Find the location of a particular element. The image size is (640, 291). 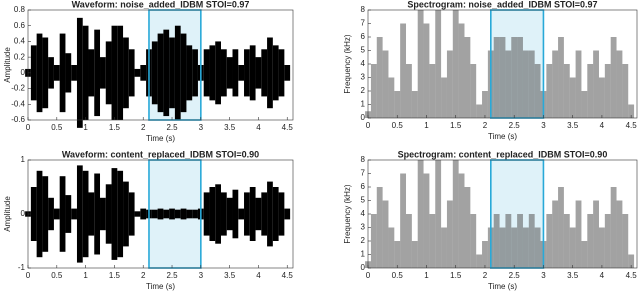

y-tick-label: -1 is located at coordinates (22, 267).